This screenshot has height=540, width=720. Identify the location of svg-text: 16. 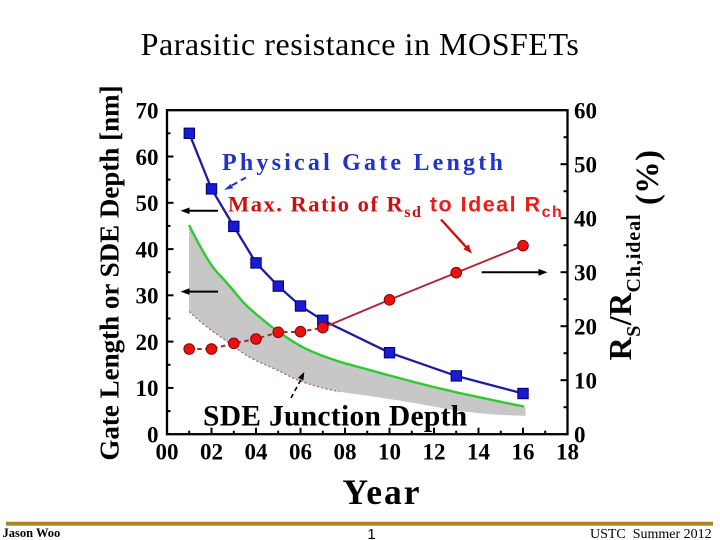
(523, 452).